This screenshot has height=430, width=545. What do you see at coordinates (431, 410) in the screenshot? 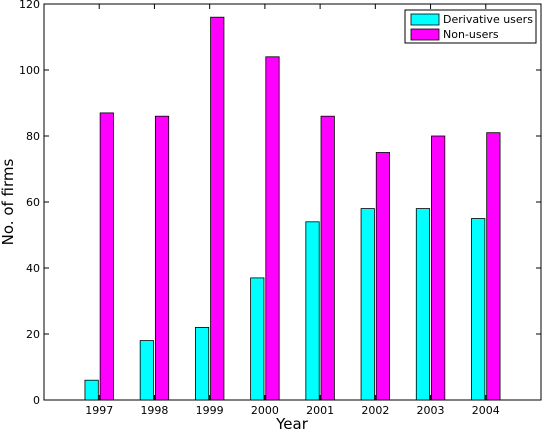
I see `x-tick-label-2003: 2003` at bounding box center [431, 410].